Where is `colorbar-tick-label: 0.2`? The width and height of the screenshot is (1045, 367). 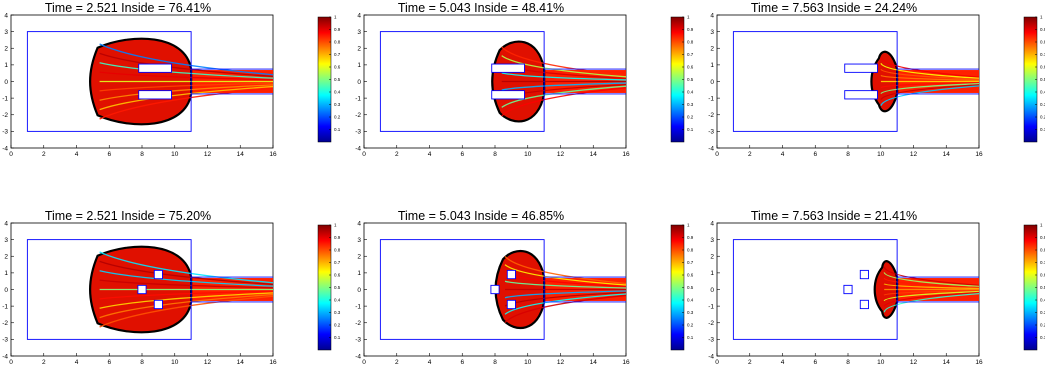
colorbar-tick-label: 0.2 is located at coordinates (690, 325).